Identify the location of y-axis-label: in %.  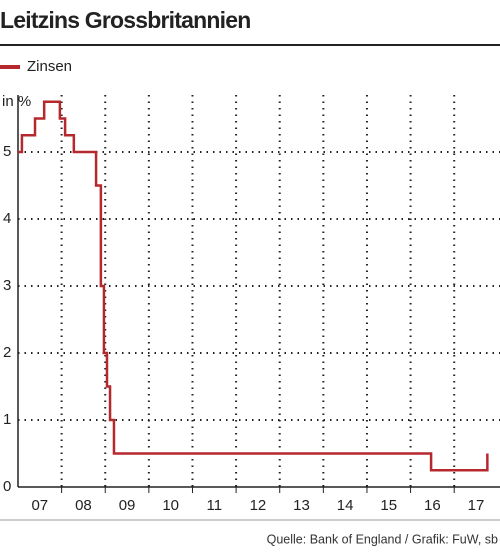
(16, 101).